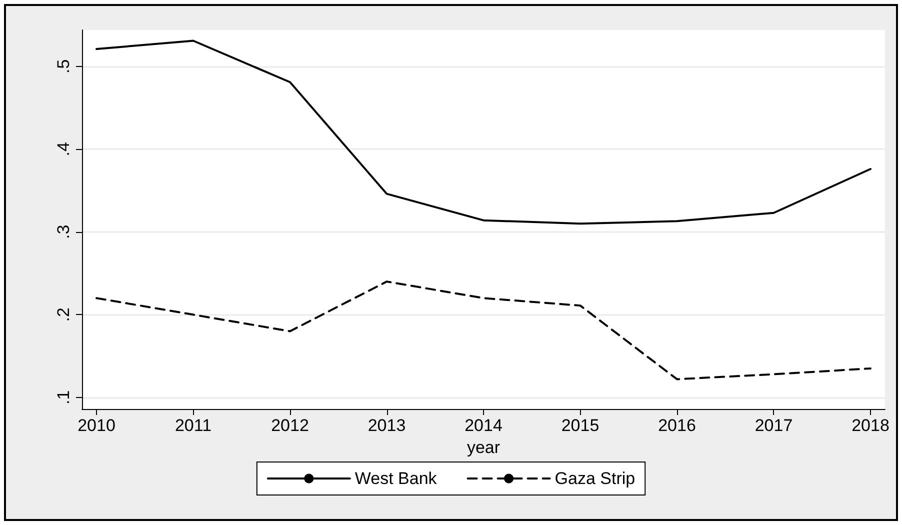  What do you see at coordinates (63, 232) in the screenshot?
I see `y-tick-label: .3` at bounding box center [63, 232].